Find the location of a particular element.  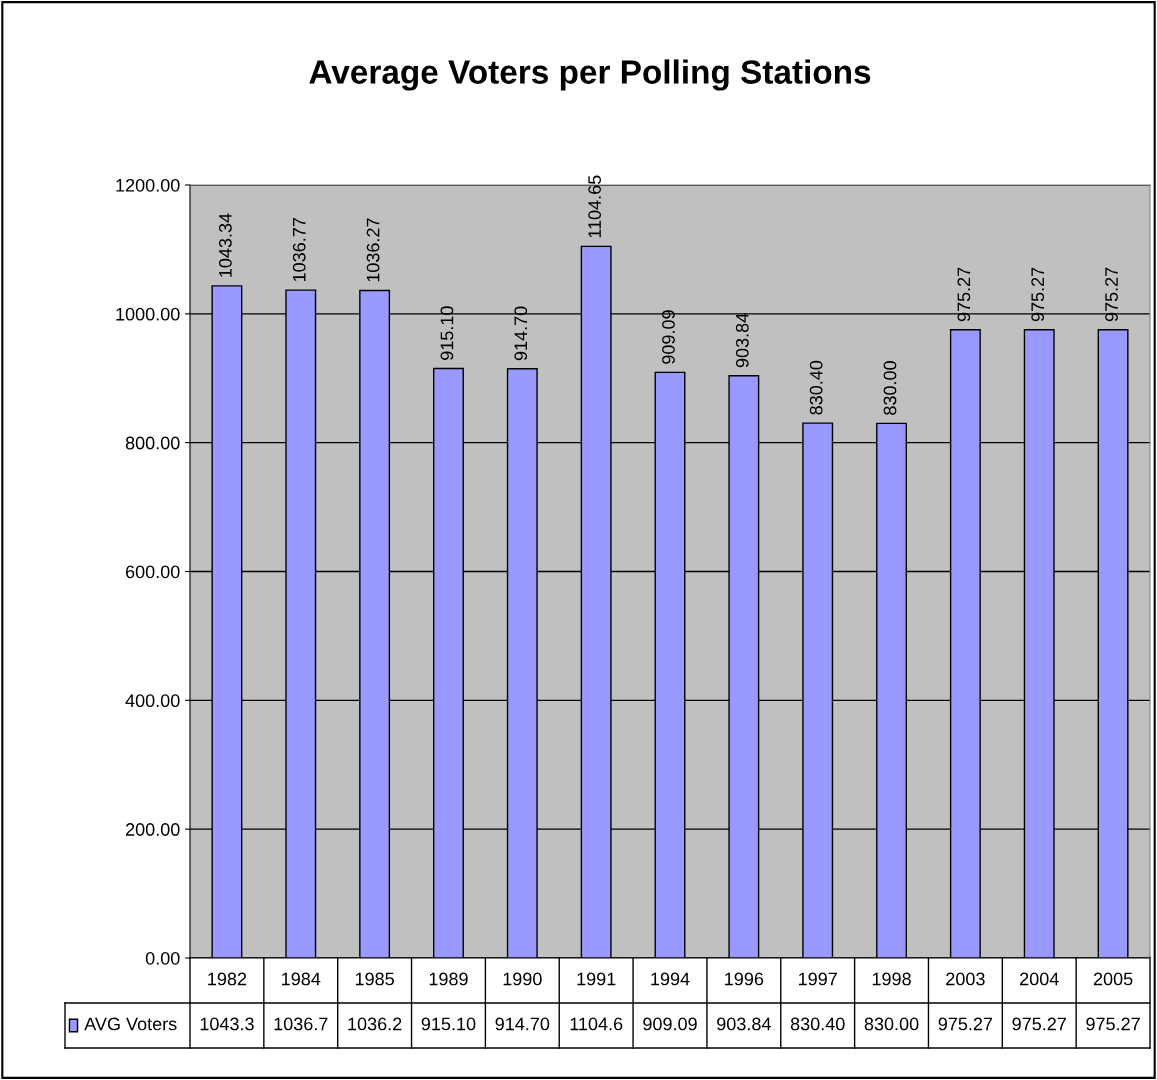

x-tick-label: 1991 is located at coordinates (596, 979).